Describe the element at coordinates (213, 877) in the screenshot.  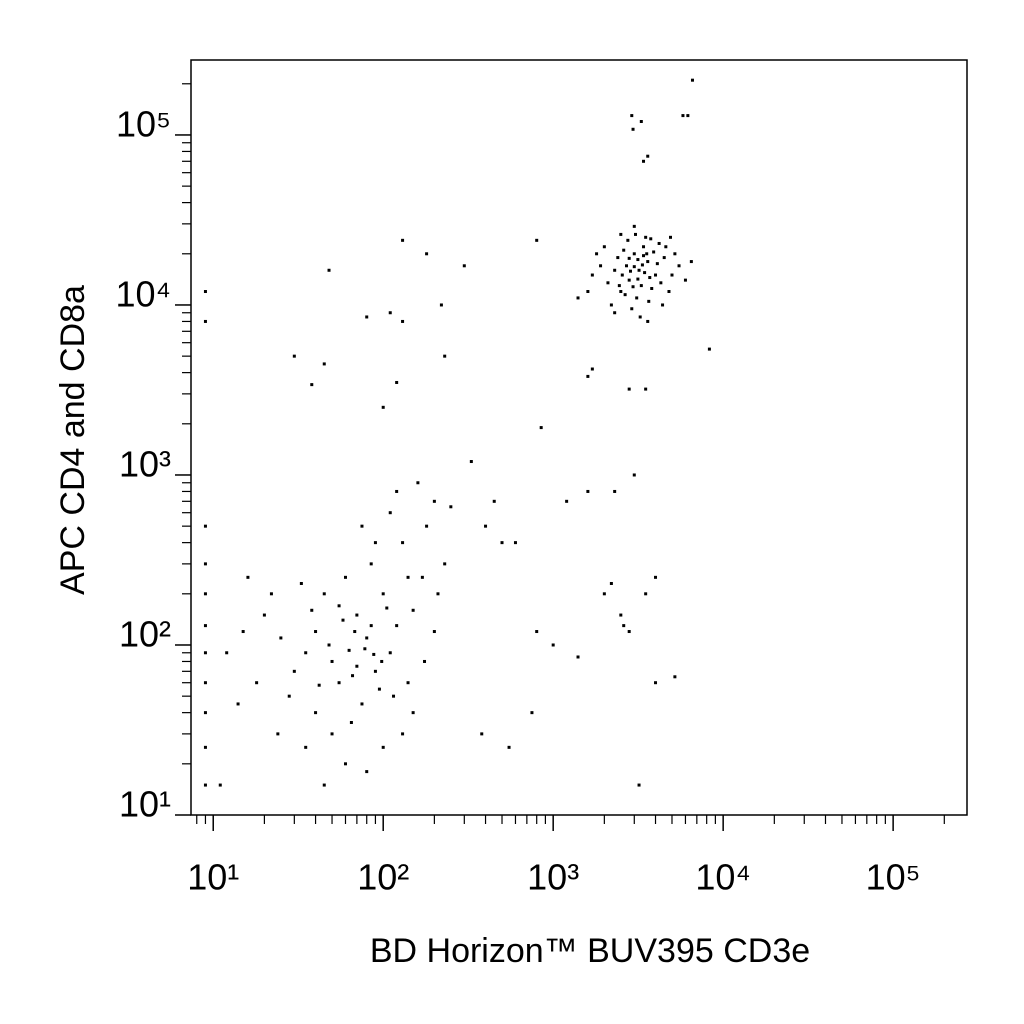
I see `x-tick-label: 10¹` at that location.